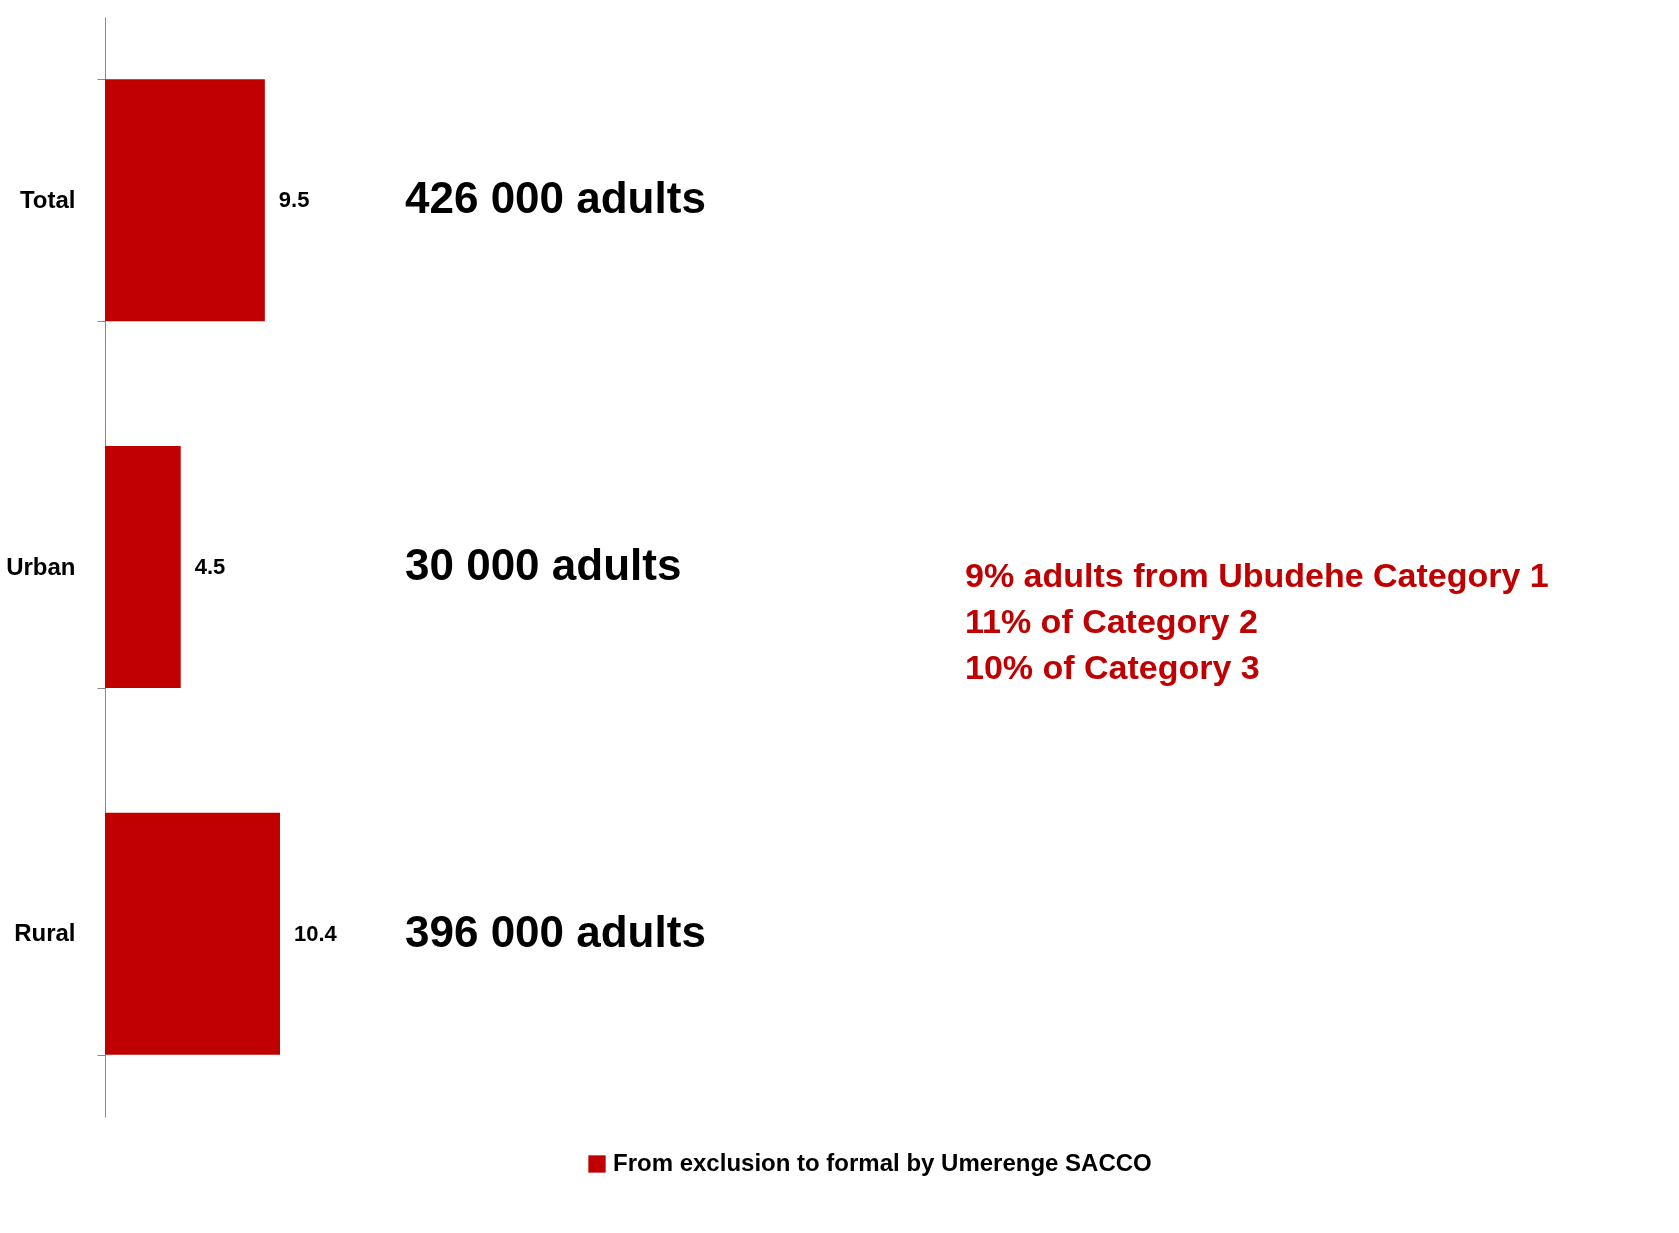 The image size is (1679, 1233). Describe the element at coordinates (555, 931) in the screenshot. I see `text: 396 000 adults` at that location.